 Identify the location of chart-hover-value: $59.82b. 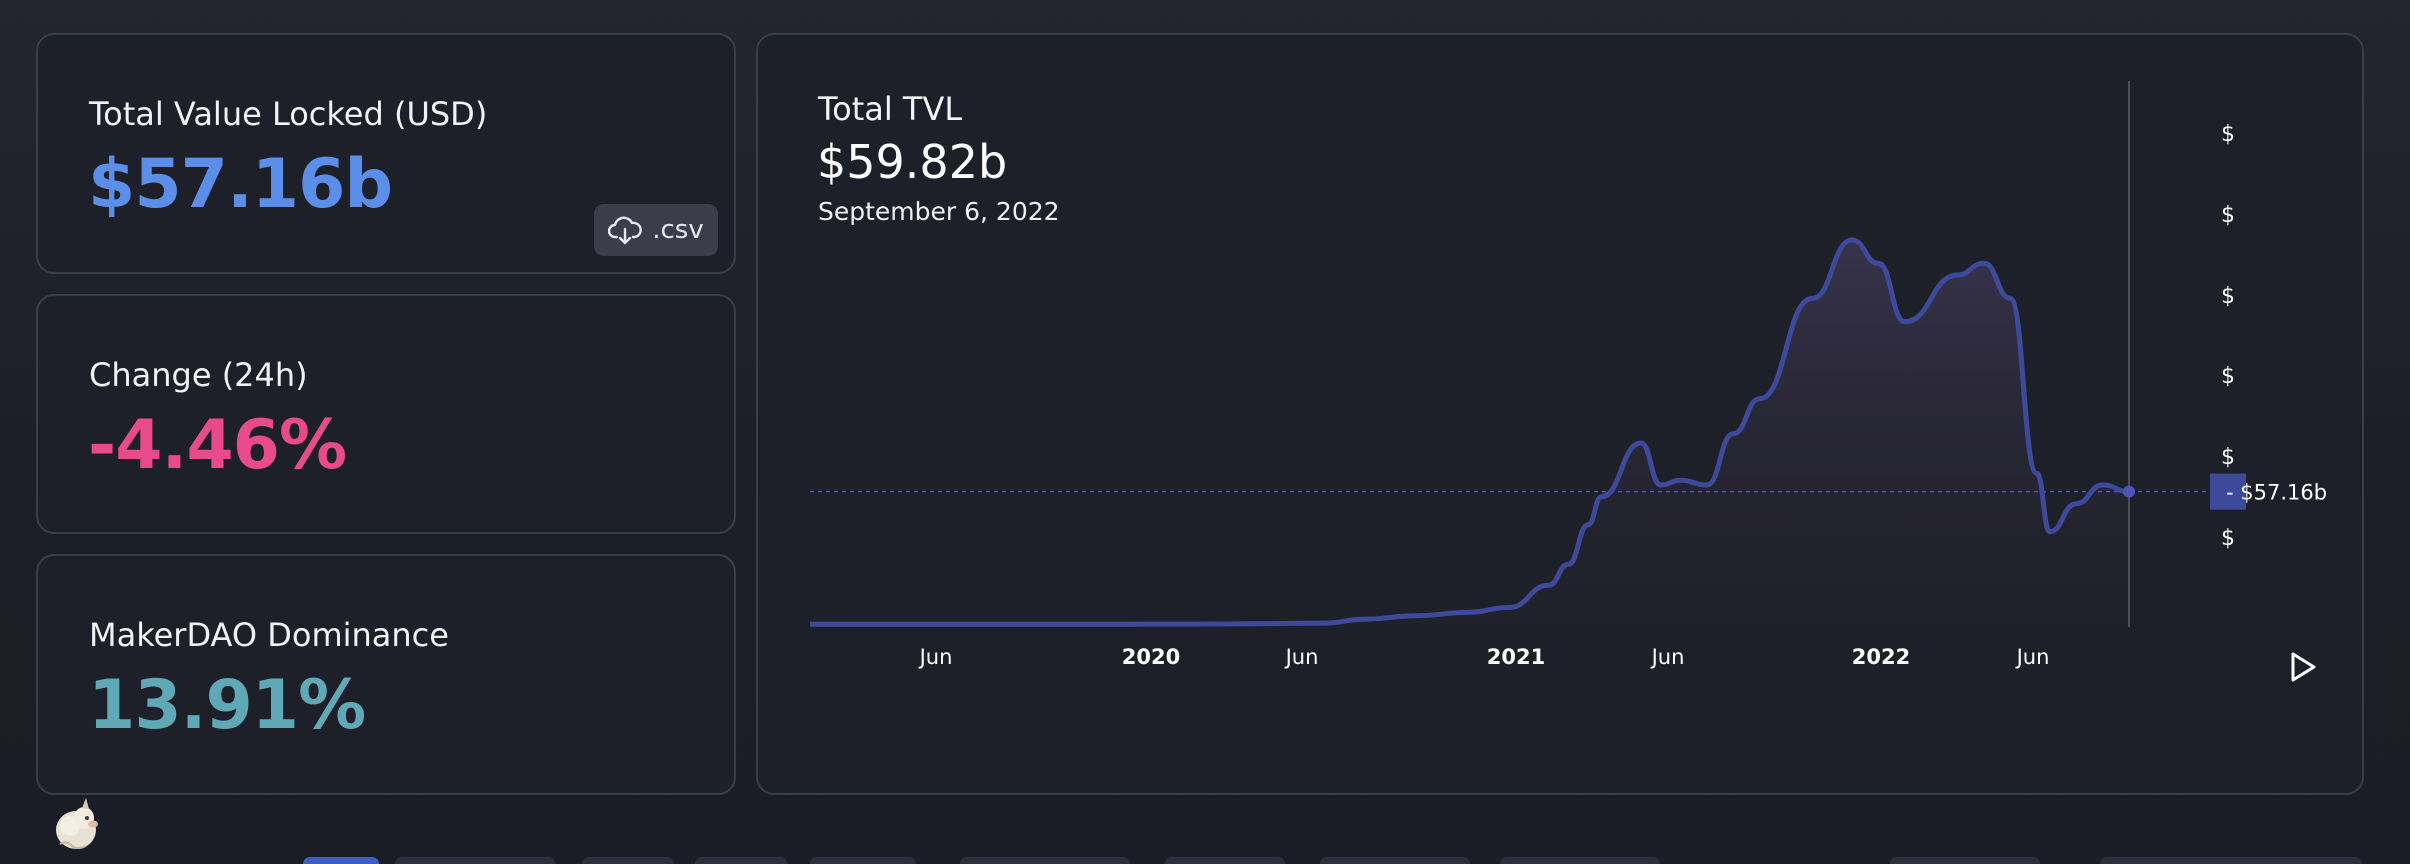
(912, 162).